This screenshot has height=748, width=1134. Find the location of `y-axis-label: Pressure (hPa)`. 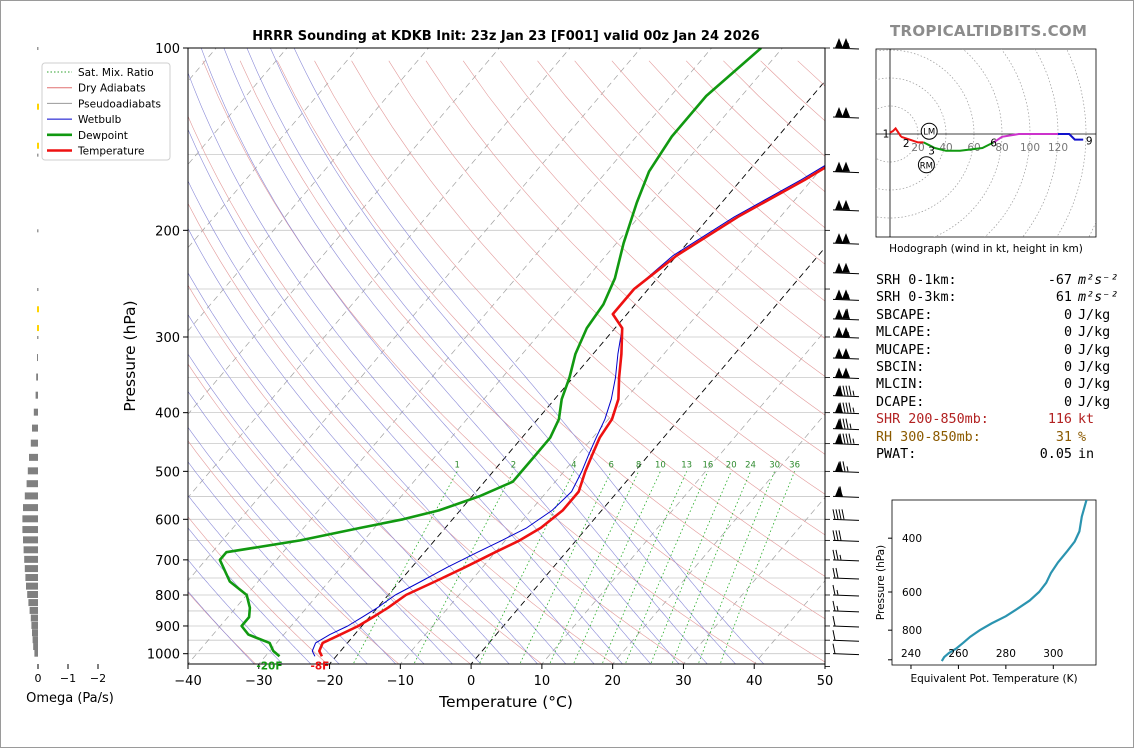

y-axis-label: Pressure (hPa) is located at coordinates (130, 355).